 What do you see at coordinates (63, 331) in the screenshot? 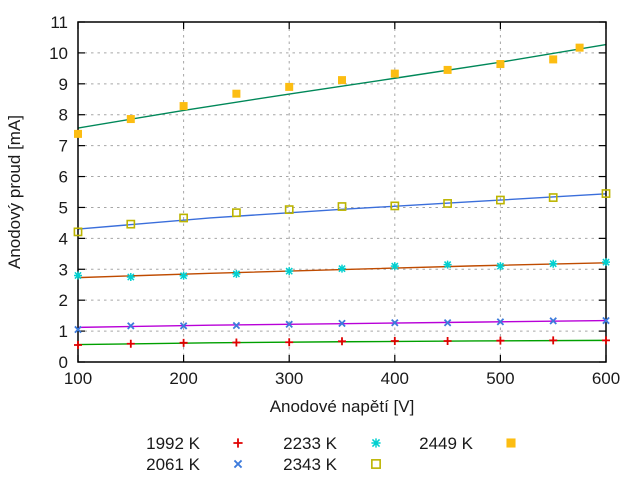
I see `y-tick-label: 1` at bounding box center [63, 331].